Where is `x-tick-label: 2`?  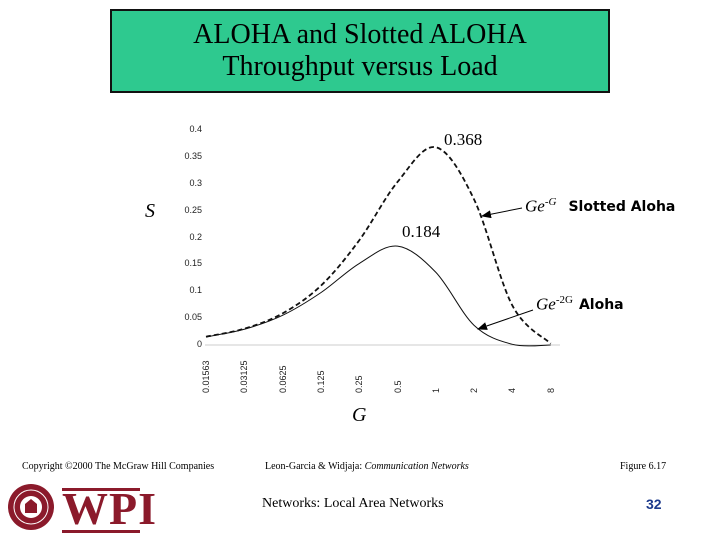
x-tick-label: 2 is located at coordinates (474, 390).